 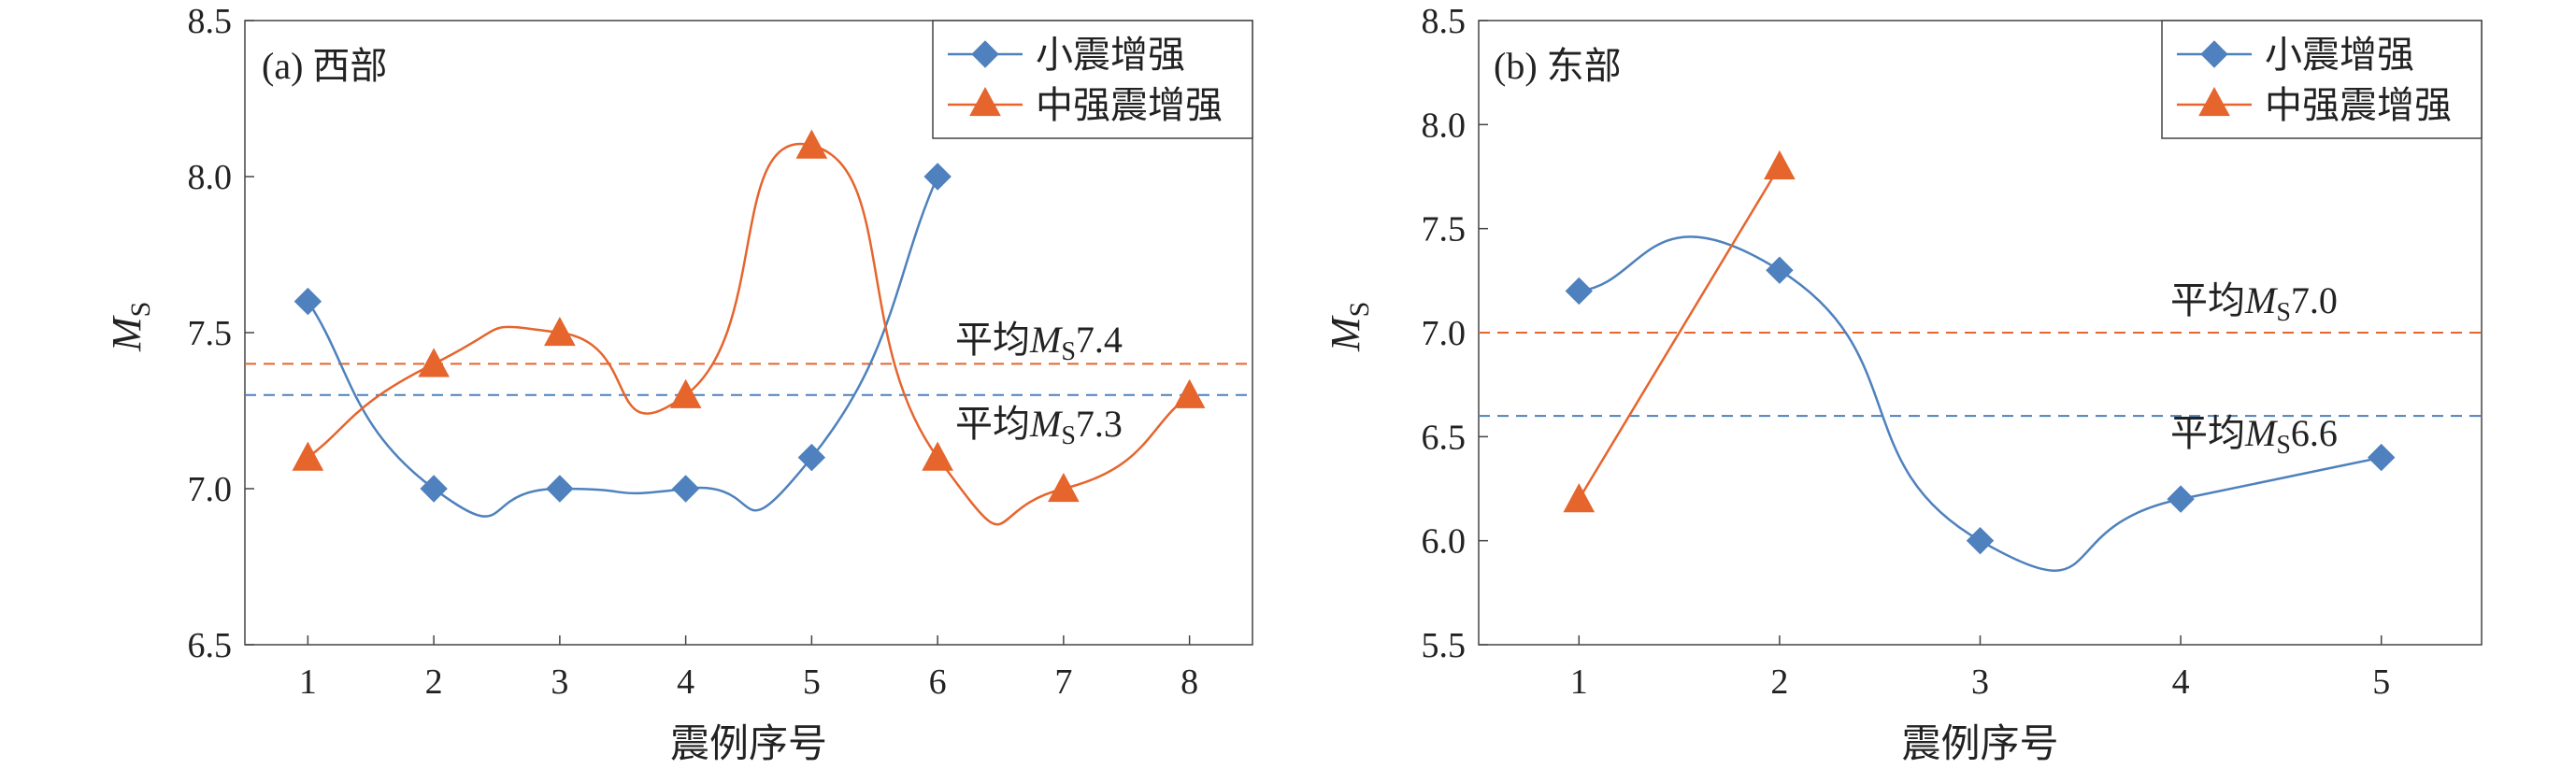 I want to click on y-tick-label: 5.5, so click(x=1444, y=645).